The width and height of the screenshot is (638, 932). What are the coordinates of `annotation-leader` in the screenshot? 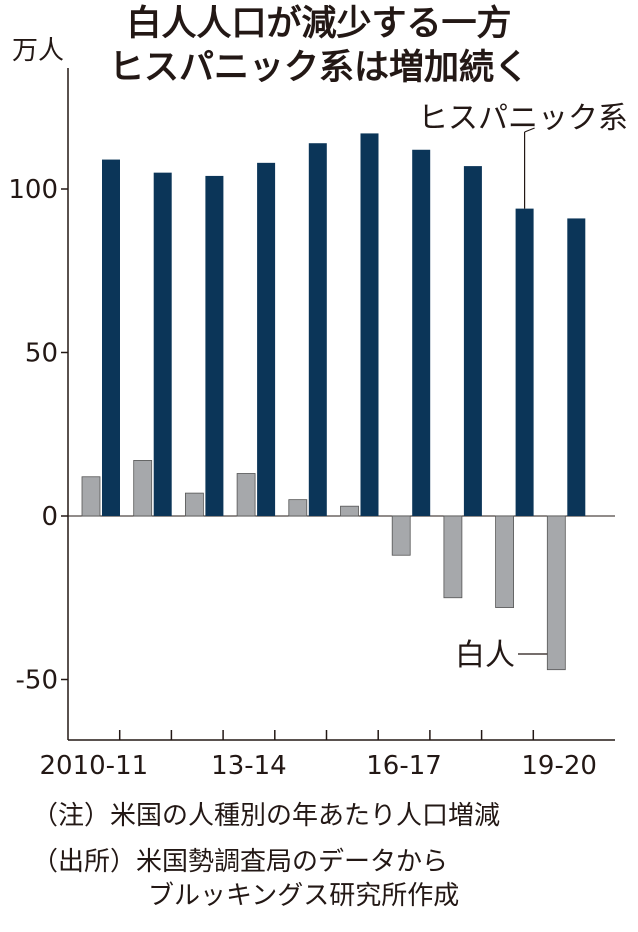 It's located at (529, 130).